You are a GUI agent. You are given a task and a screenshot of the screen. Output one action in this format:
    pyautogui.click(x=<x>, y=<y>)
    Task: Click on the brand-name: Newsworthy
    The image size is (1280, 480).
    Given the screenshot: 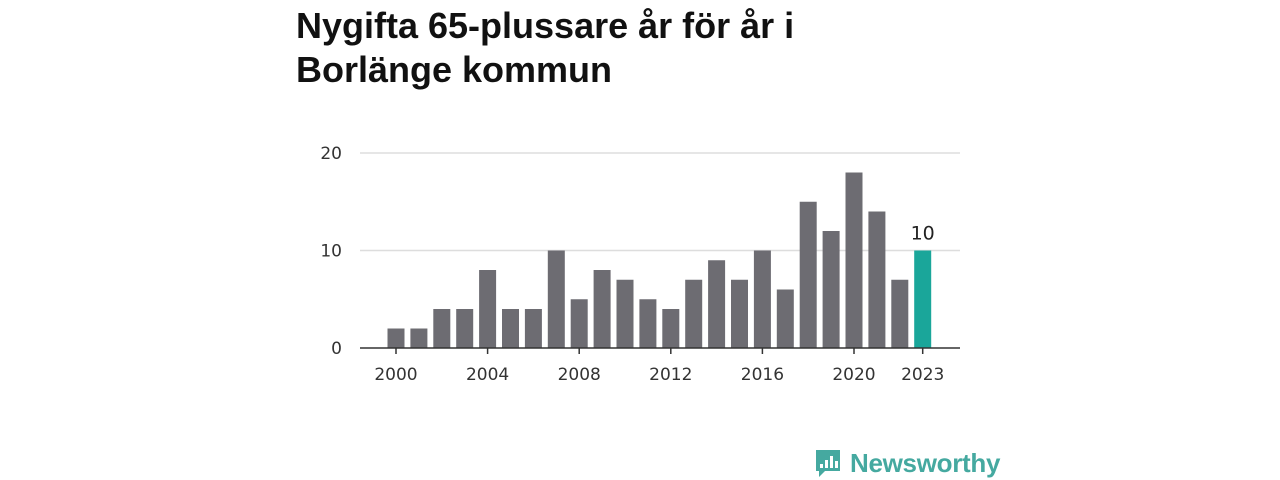 What is the action you would take?
    pyautogui.click(x=925, y=462)
    